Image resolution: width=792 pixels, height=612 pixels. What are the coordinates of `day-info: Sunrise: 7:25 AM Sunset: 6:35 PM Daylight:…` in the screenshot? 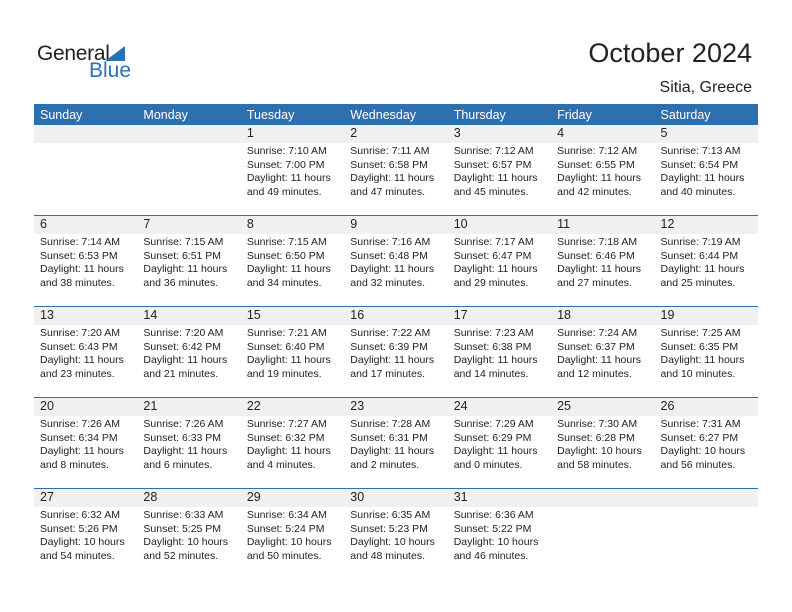 It's located at (706, 353).